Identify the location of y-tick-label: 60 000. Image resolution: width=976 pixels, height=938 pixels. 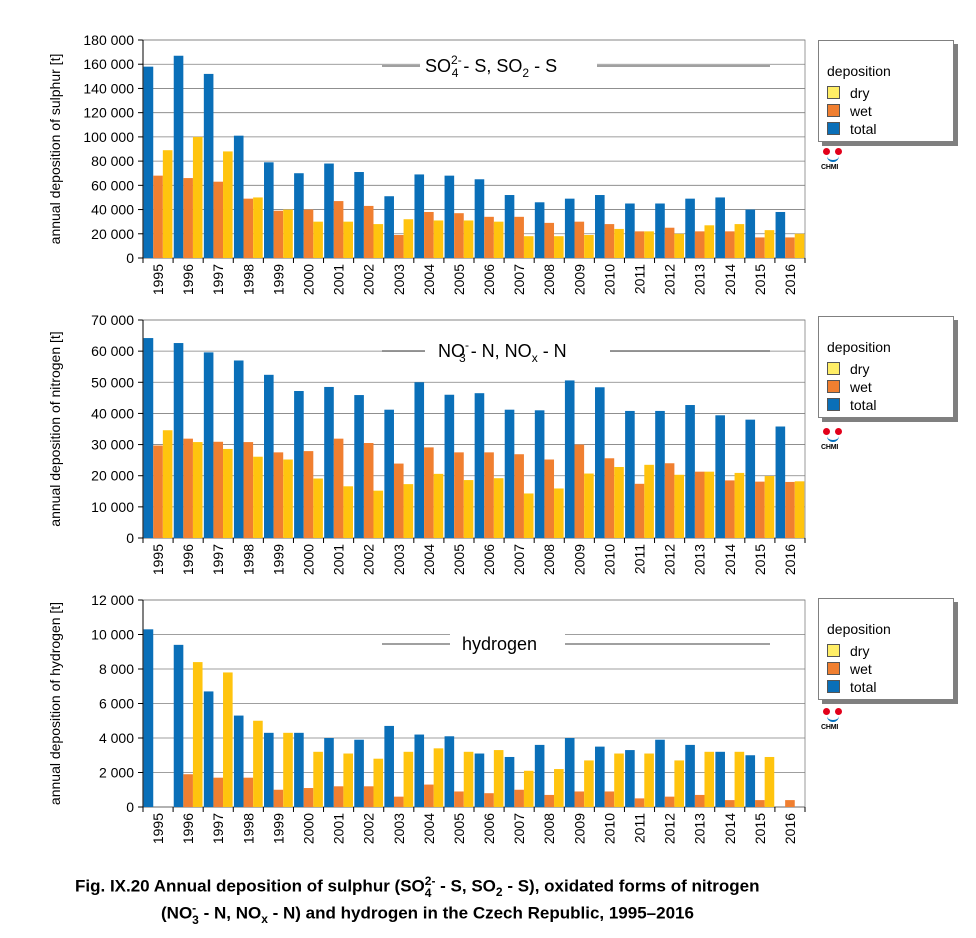
(112, 351).